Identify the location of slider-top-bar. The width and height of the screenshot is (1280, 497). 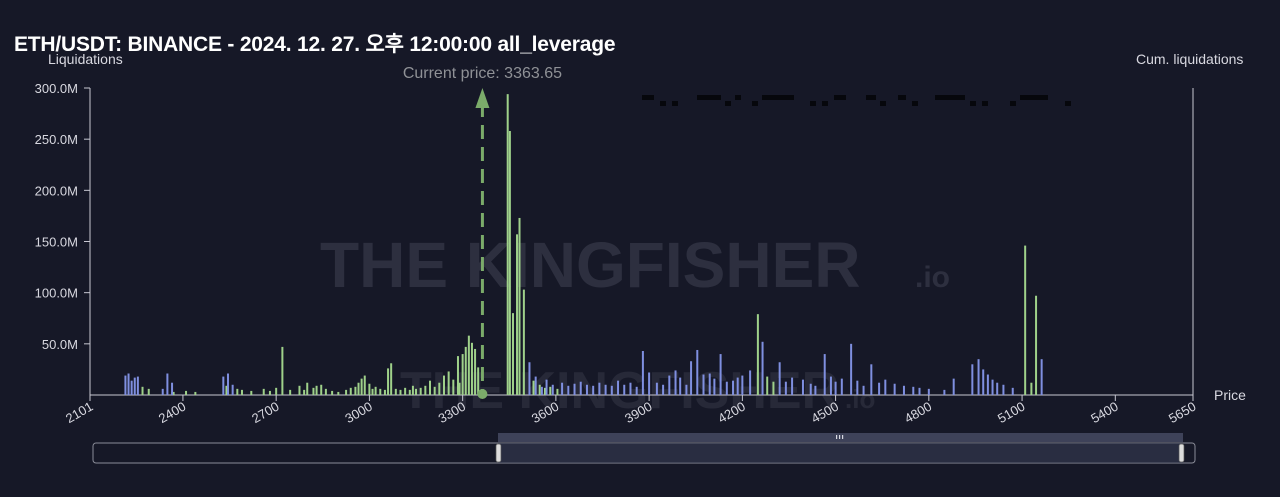
(840, 437).